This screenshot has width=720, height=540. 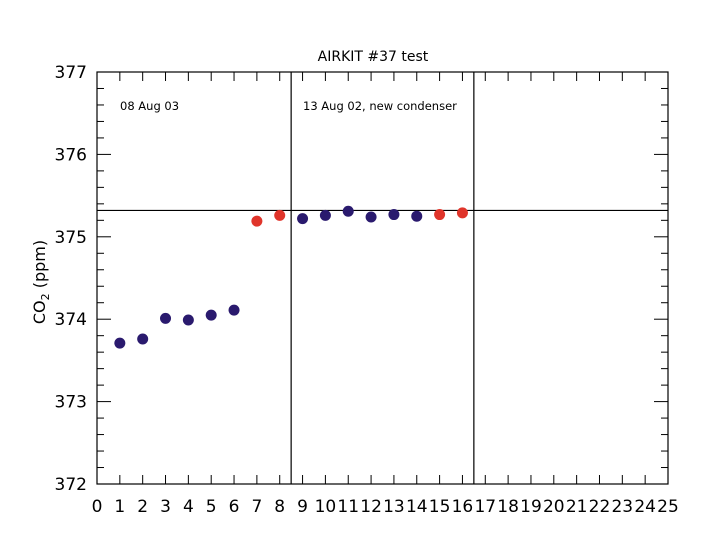 What do you see at coordinates (71, 320) in the screenshot?
I see `y-tick-label: 374` at bounding box center [71, 320].